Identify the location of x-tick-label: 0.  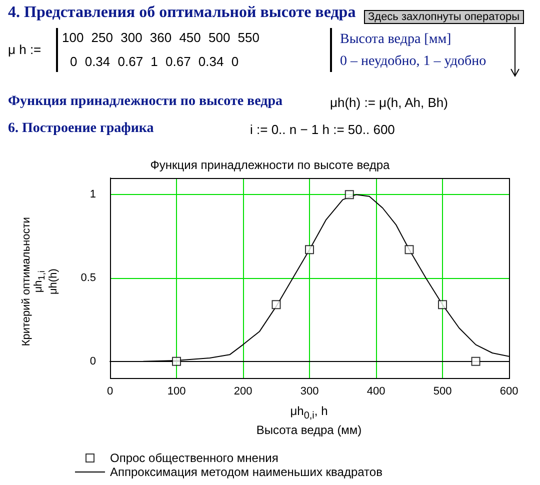
(110, 392).